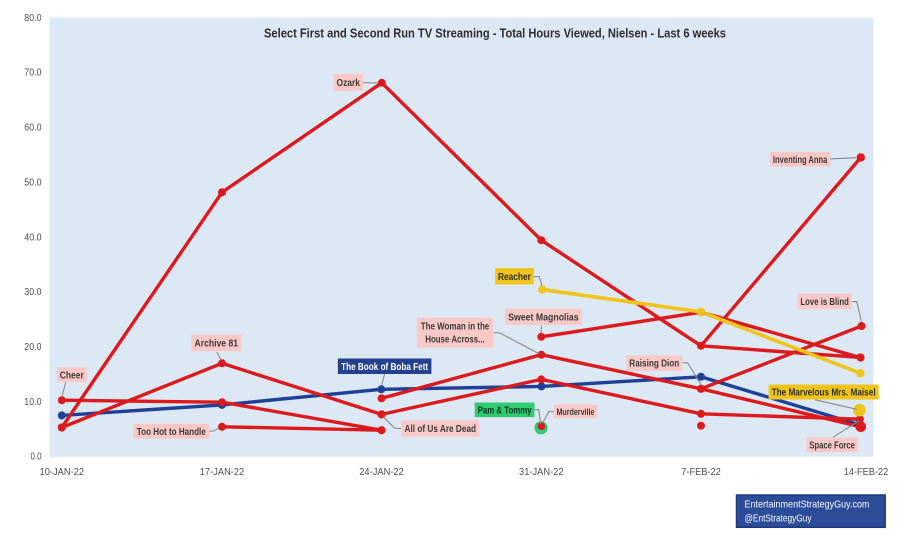 This screenshot has height=544, width=900. Describe the element at coordinates (866, 472) in the screenshot. I see `svg-text: 14-FEB-22` at that location.